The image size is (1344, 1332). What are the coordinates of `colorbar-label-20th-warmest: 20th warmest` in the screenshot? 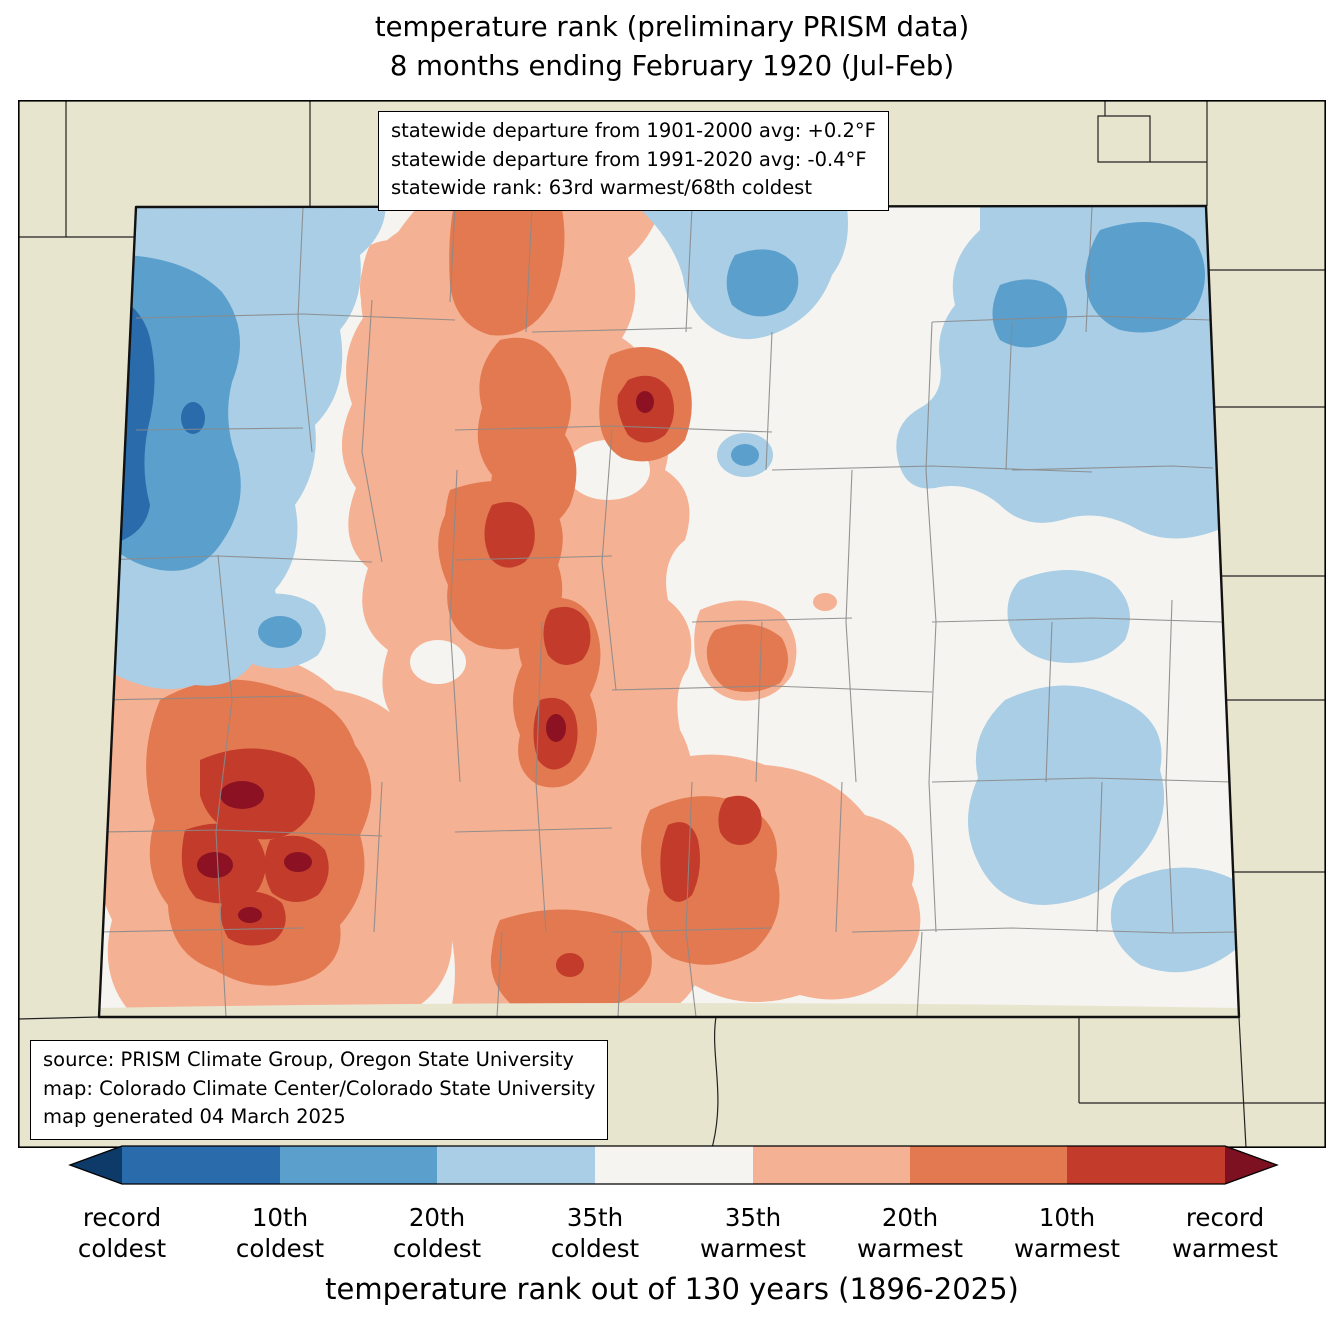 It's located at (909, 1233).